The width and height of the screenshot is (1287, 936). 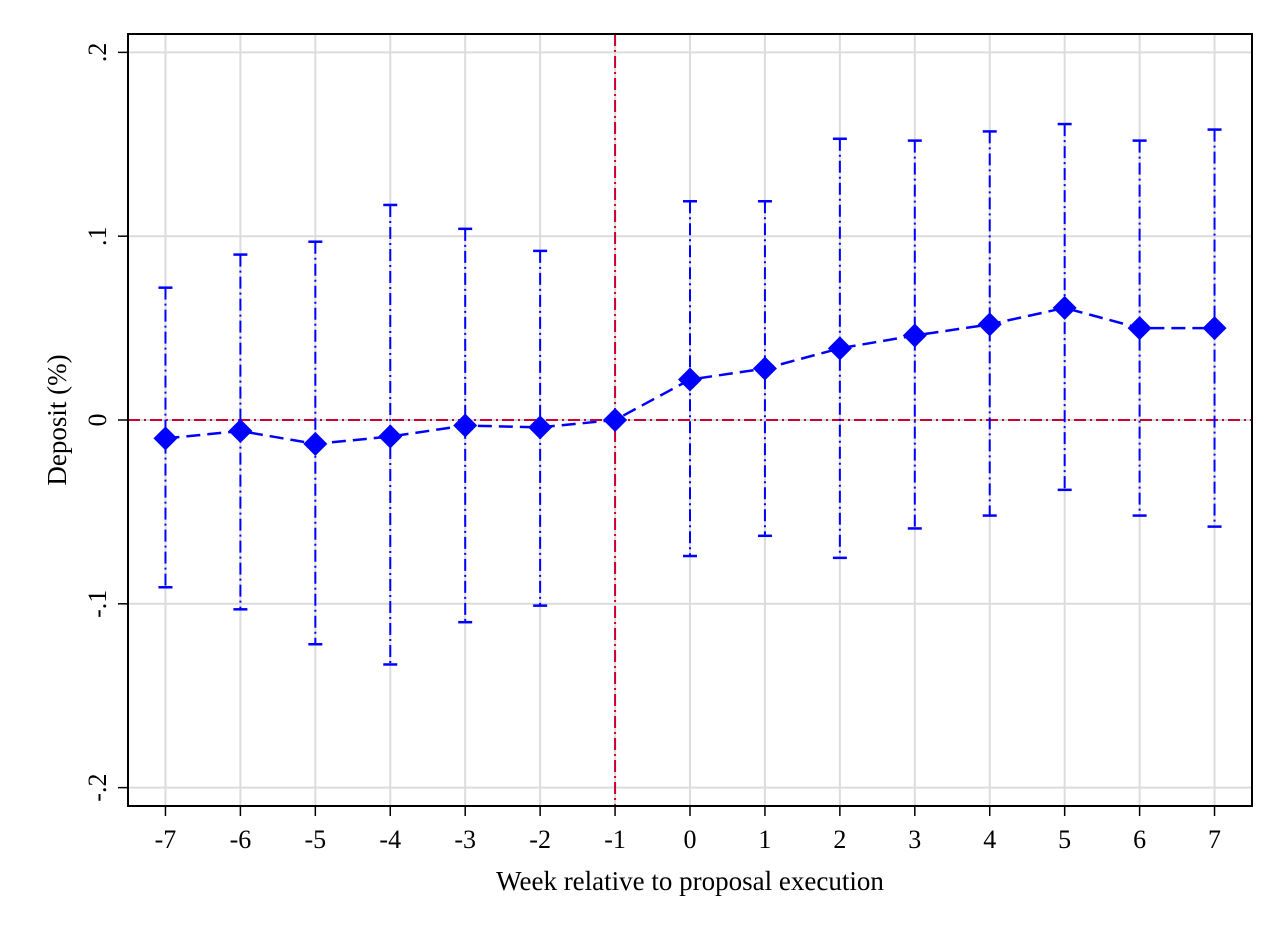 I want to click on x-tick-label: -5, so click(x=315, y=839).